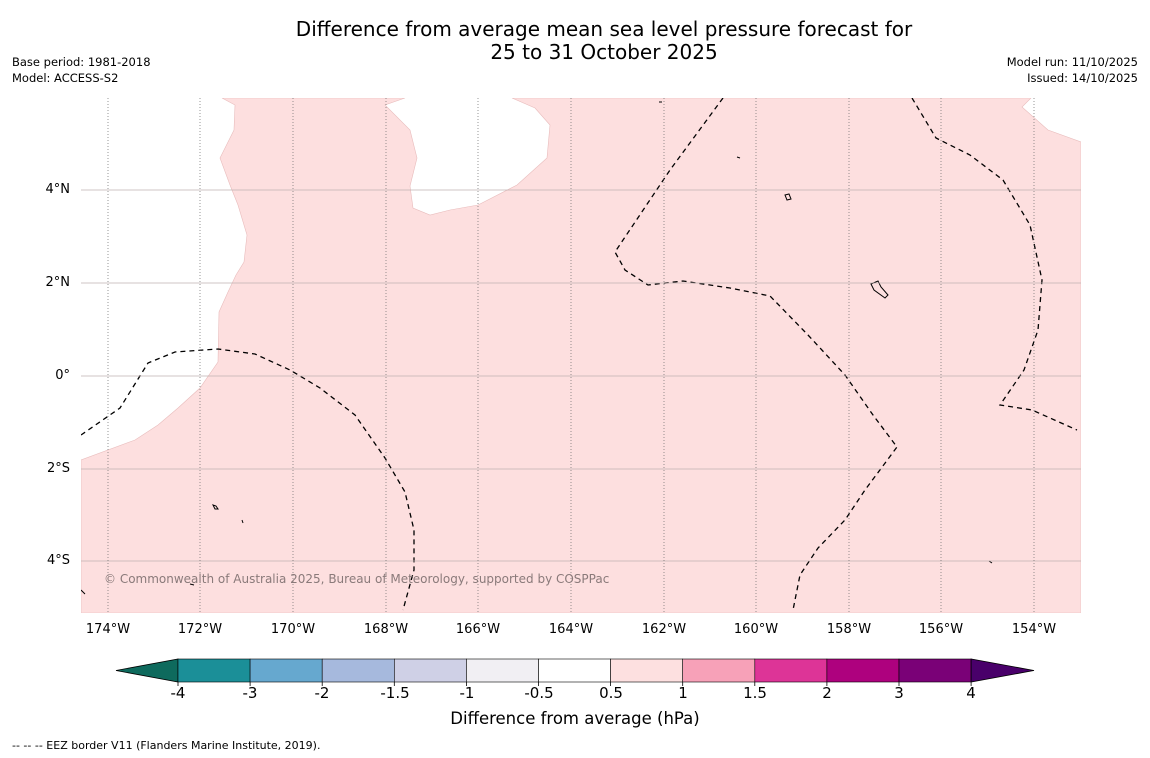 This screenshot has height=758, width=1150. Describe the element at coordinates (827, 693) in the screenshot. I see `colorbar-tick-label: 2` at that location.